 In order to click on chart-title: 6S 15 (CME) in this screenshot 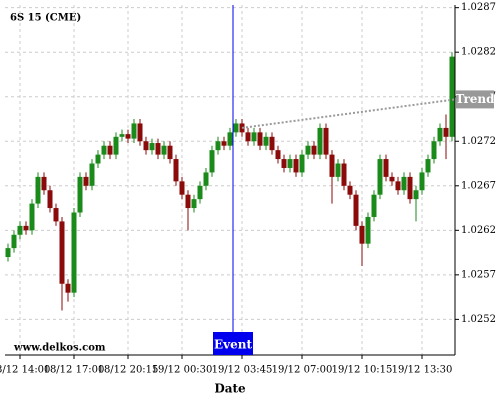, I will do `click(45, 18)`.